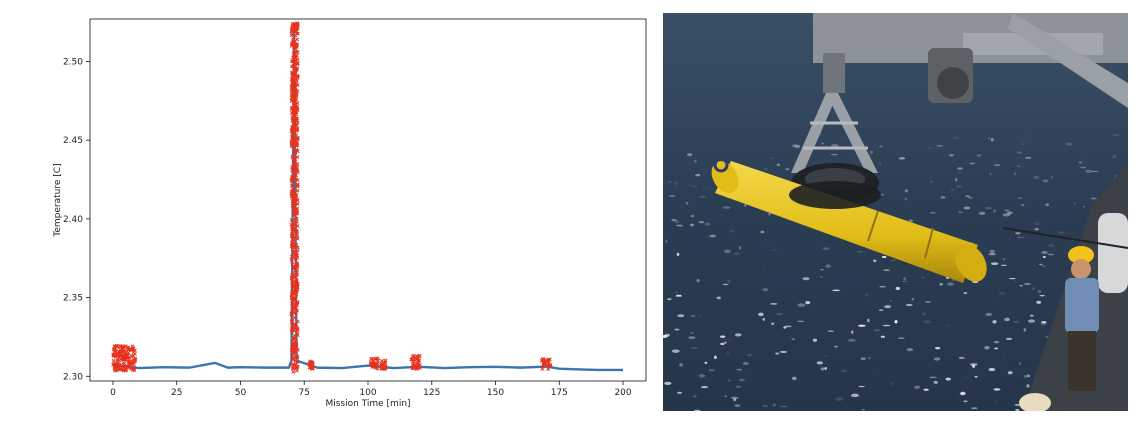 This screenshot has height=421, width=1140. What do you see at coordinates (113, 393) in the screenshot?
I see `x-tick-label: 0` at bounding box center [113, 393].